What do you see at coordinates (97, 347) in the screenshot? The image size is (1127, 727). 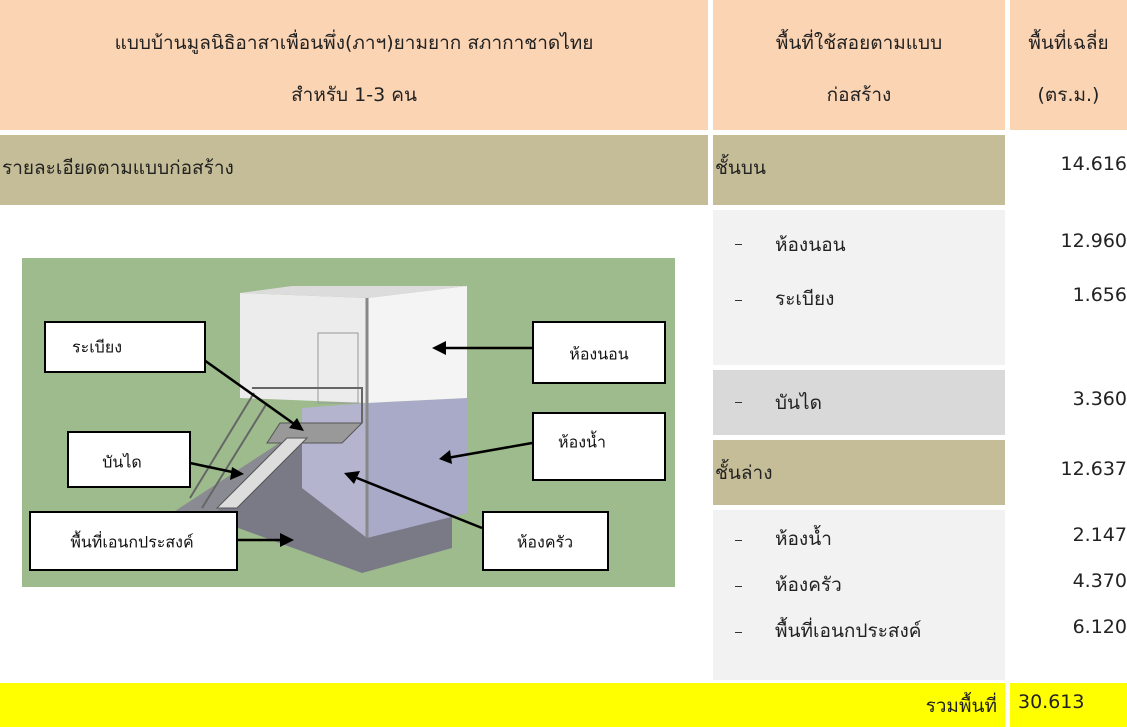 I see `diagram-label: ระเบียง` at bounding box center [97, 347].